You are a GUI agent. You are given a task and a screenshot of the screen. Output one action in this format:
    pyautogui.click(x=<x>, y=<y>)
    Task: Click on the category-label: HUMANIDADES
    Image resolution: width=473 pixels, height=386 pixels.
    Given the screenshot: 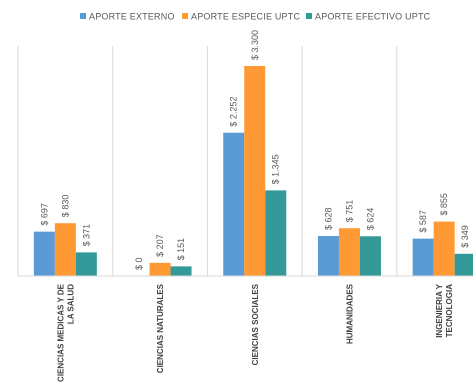 What is the action you would take?
    pyautogui.click(x=349, y=313)
    